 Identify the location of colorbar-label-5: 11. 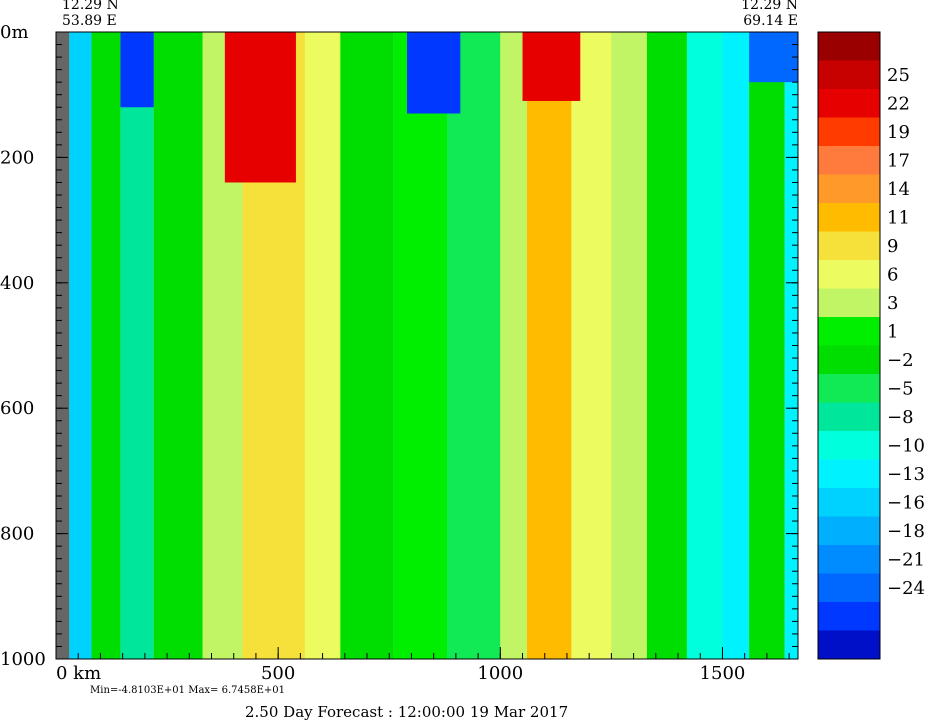
(898, 217).